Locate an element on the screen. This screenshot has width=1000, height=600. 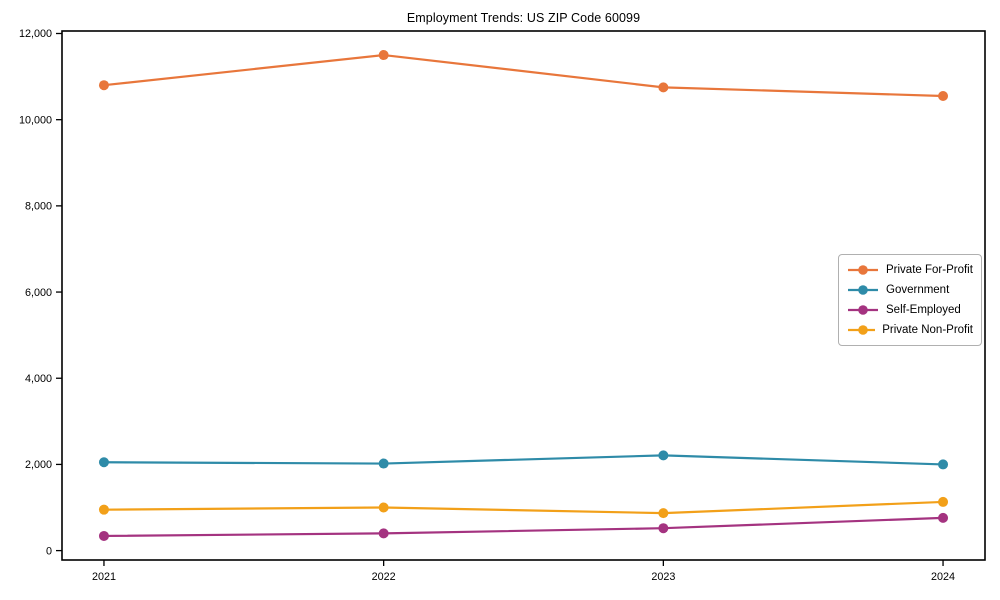
legend-label-private-non-profit: Private Non-Profit is located at coordinates (927, 330).